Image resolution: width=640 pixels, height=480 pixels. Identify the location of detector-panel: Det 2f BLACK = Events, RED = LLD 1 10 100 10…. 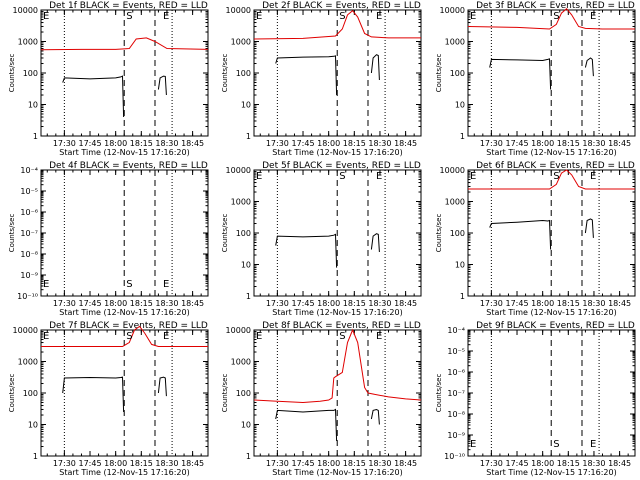
(321, 79).